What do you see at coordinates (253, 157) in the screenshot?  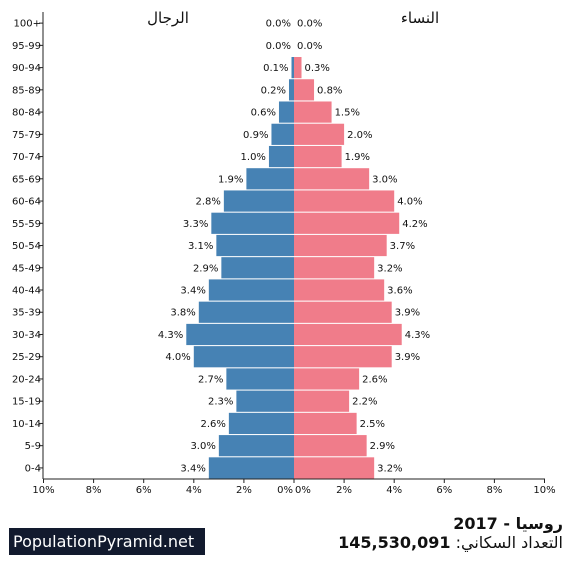 I see `male-value-label: 1.0%` at bounding box center [253, 157].